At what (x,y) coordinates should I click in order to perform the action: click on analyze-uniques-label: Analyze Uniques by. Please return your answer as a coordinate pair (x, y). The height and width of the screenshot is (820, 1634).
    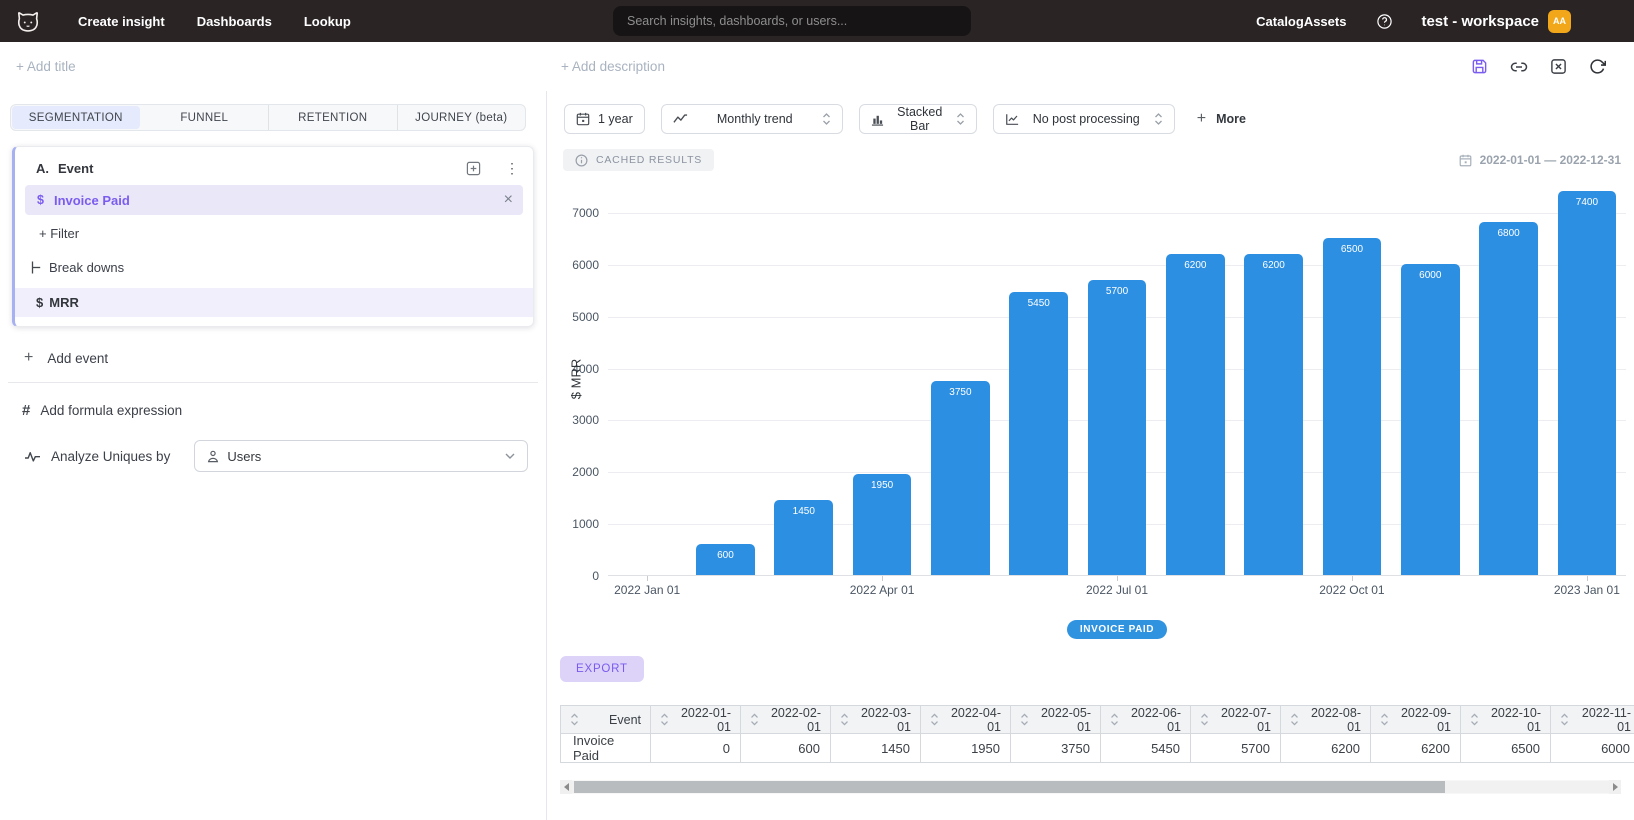
    Looking at the image, I should click on (111, 456).